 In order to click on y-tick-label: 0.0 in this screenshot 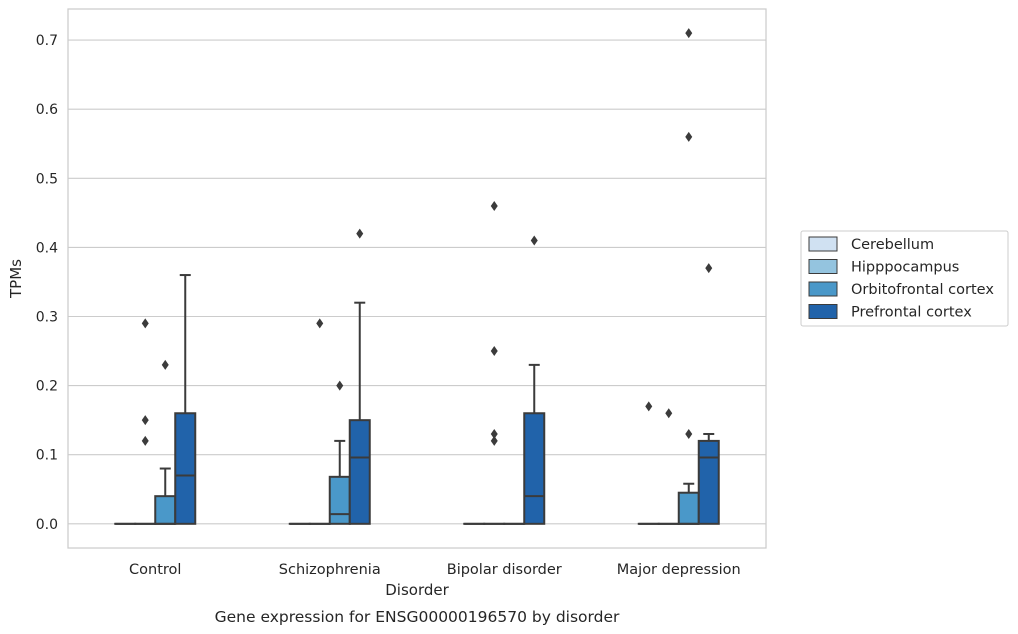, I will do `click(47, 525)`.